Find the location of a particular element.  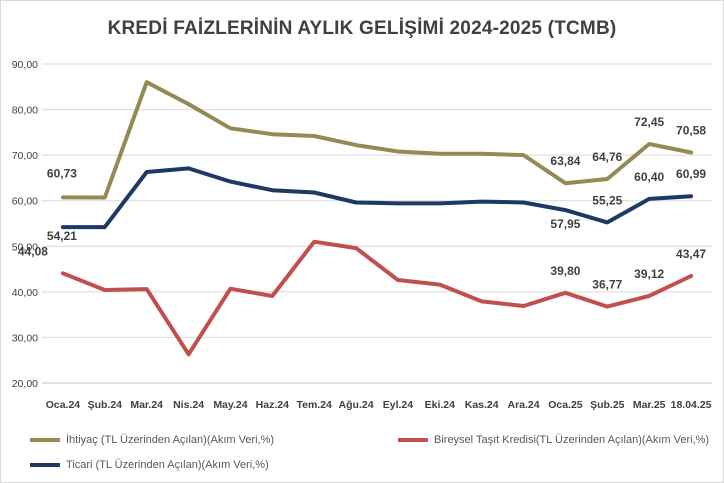

x-tick-label: Ara.24 is located at coordinates (524, 405).